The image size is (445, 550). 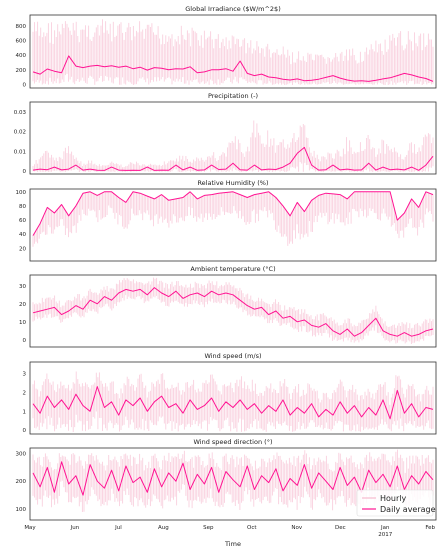 What do you see at coordinates (232, 183) in the screenshot?
I see `panel-title: Relative Humidity (%)` at bounding box center [232, 183].